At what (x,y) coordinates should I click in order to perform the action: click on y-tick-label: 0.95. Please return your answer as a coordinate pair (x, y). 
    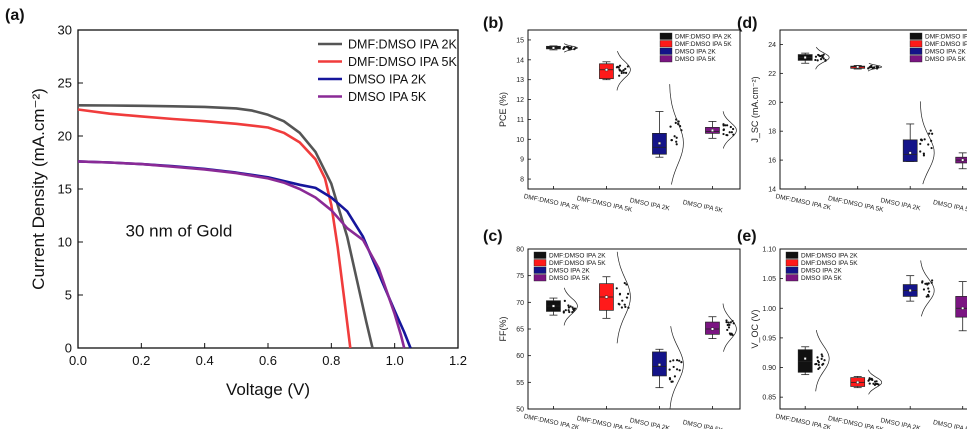
    Looking at the image, I should click on (769, 338).